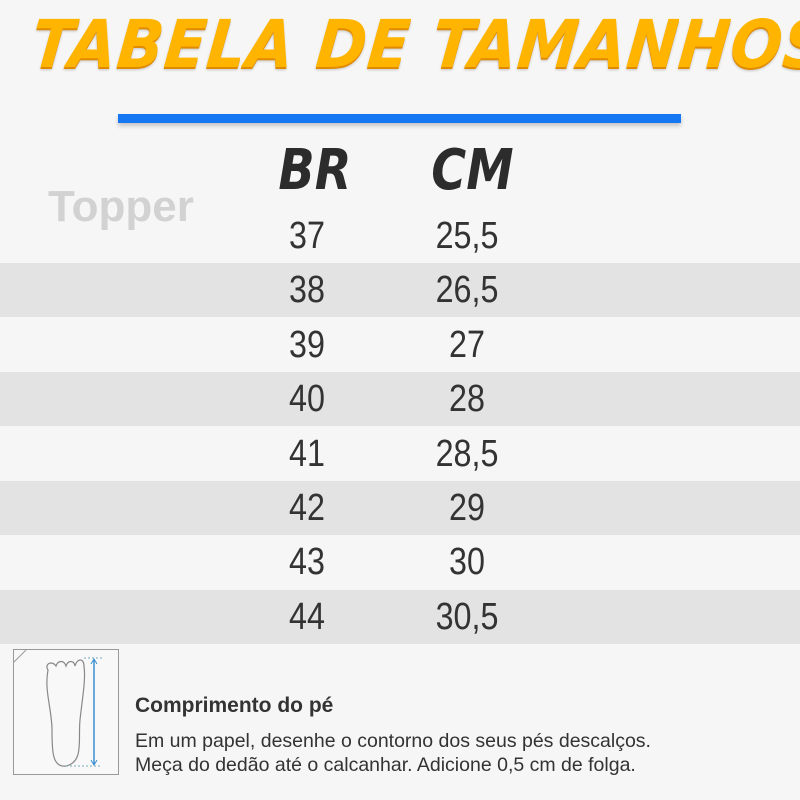  Describe the element at coordinates (234, 705) in the screenshot. I see `foot-length-title: Comprimento do pé` at that location.